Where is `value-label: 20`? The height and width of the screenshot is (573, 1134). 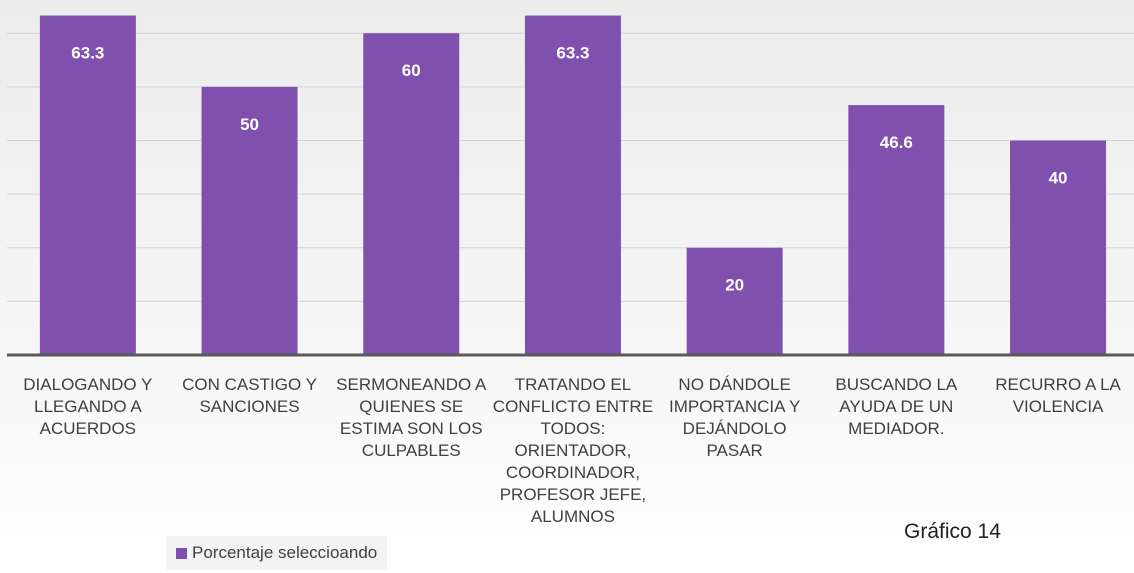 value-label: 20 is located at coordinates (734, 285).